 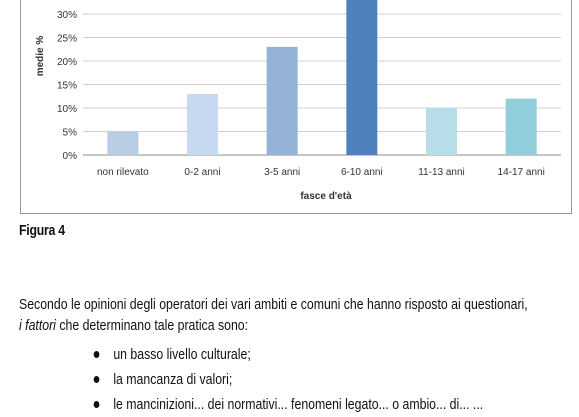 What do you see at coordinates (202, 172) in the screenshot?
I see `x-tick-label: 0-2 anni` at bounding box center [202, 172].